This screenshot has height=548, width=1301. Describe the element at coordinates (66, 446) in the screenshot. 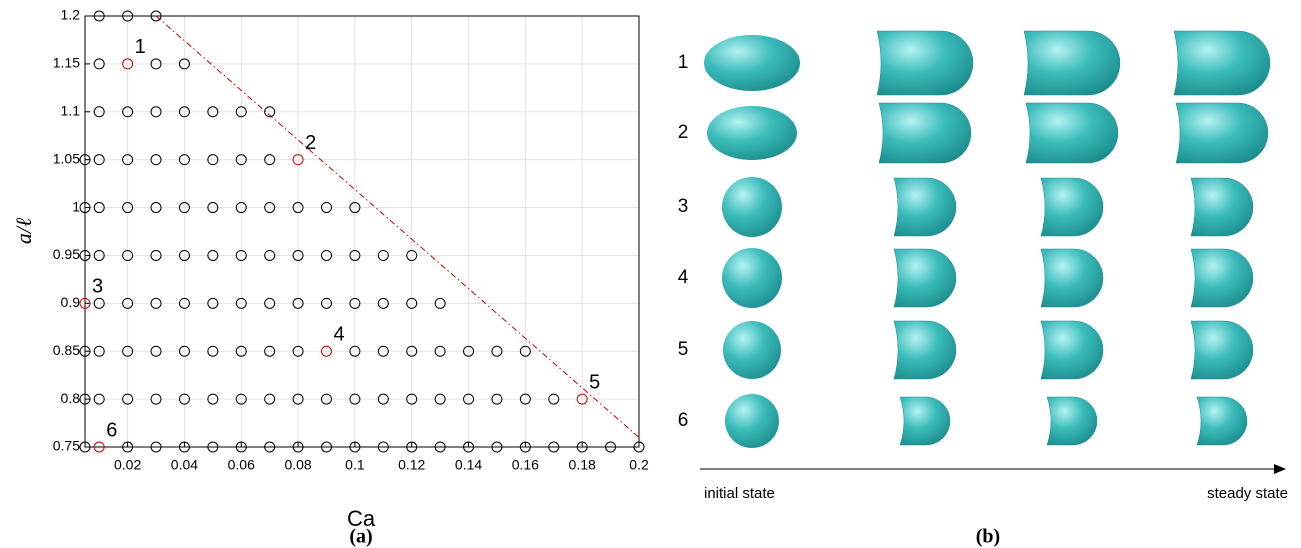

I see `y-tick-label: 0.75` at that location.